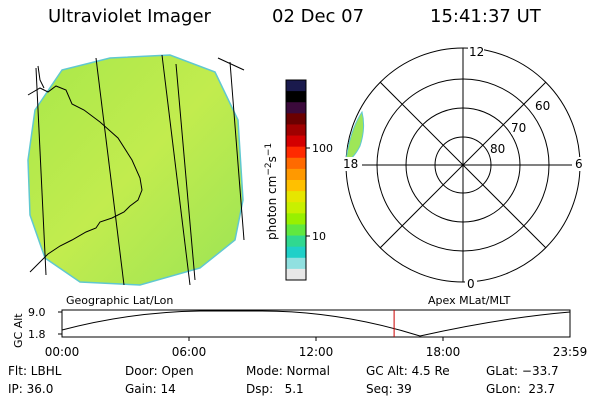  Describe the element at coordinates (389, 389) in the screenshot. I see `seq-info: Seq: 39` at that location.